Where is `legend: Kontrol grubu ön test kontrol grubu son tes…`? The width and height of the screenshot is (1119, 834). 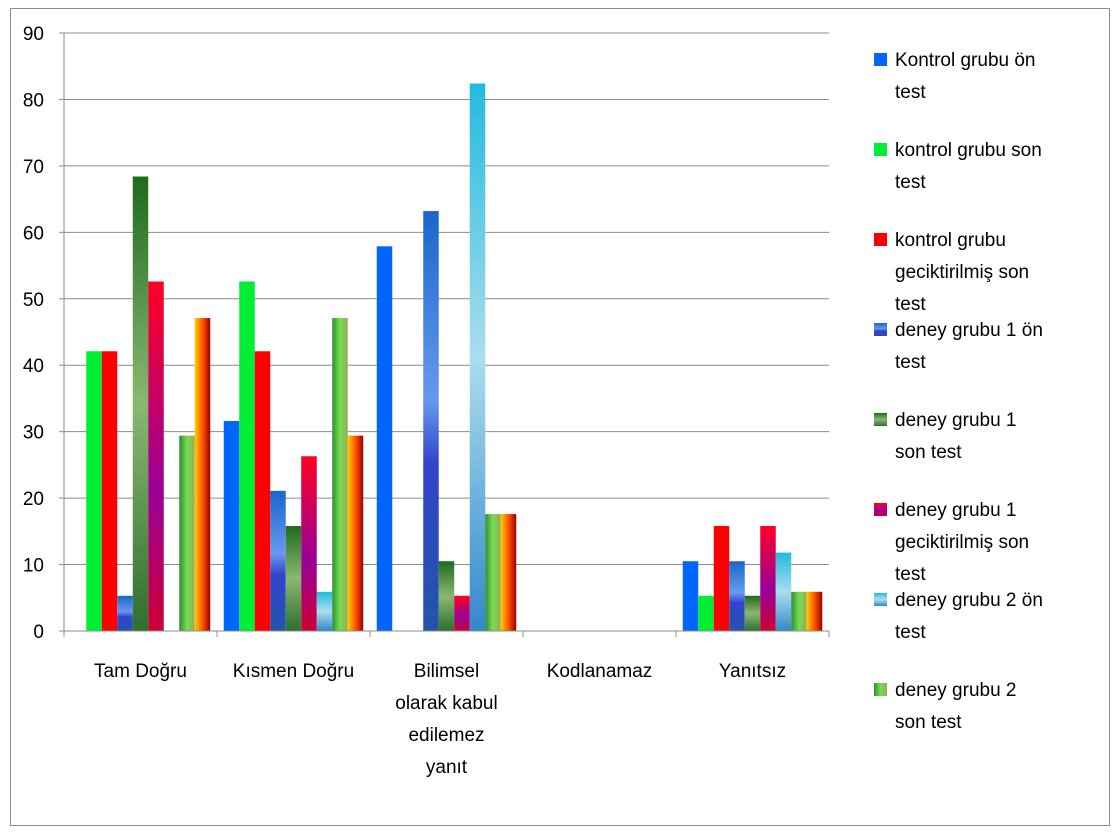
legend: Kontrol grubu ön test kontrol grubu son tes… is located at coordinates (958, 391).